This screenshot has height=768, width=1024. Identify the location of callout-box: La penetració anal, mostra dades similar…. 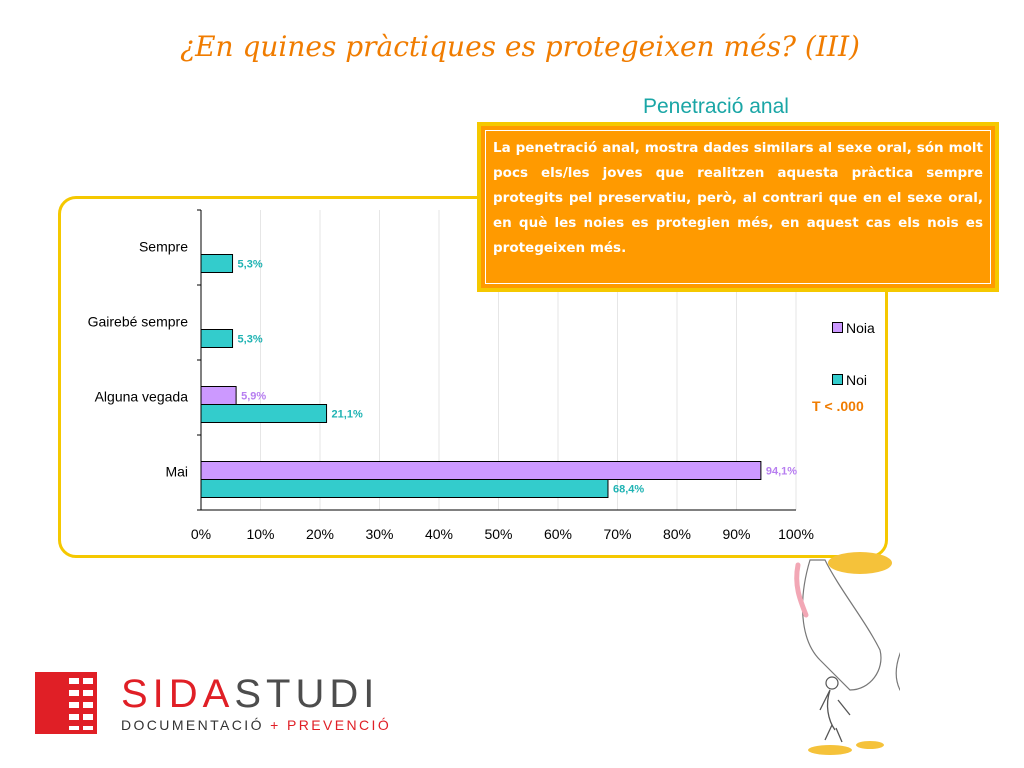
(738, 207).